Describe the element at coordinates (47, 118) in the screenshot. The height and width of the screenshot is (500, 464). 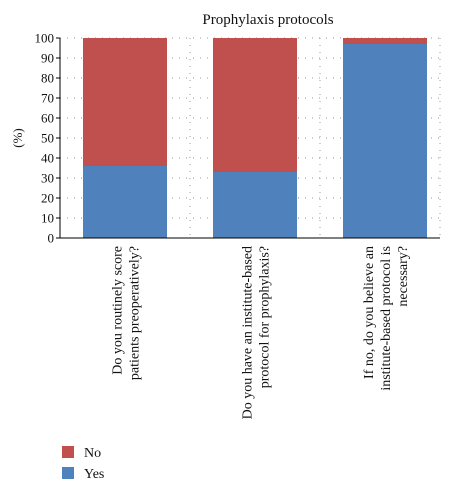
I see `y-tick-label: 60` at that location.